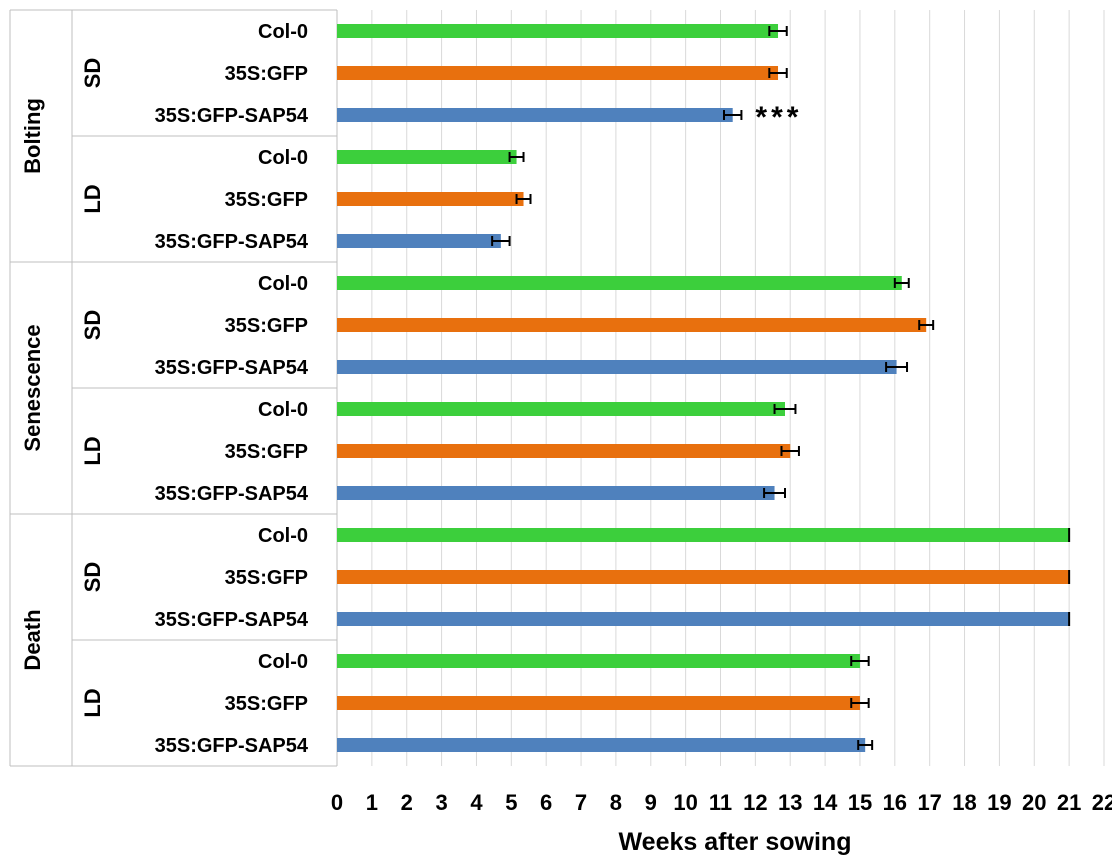  I want to click on significance-annotation: ***, so click(778, 117).